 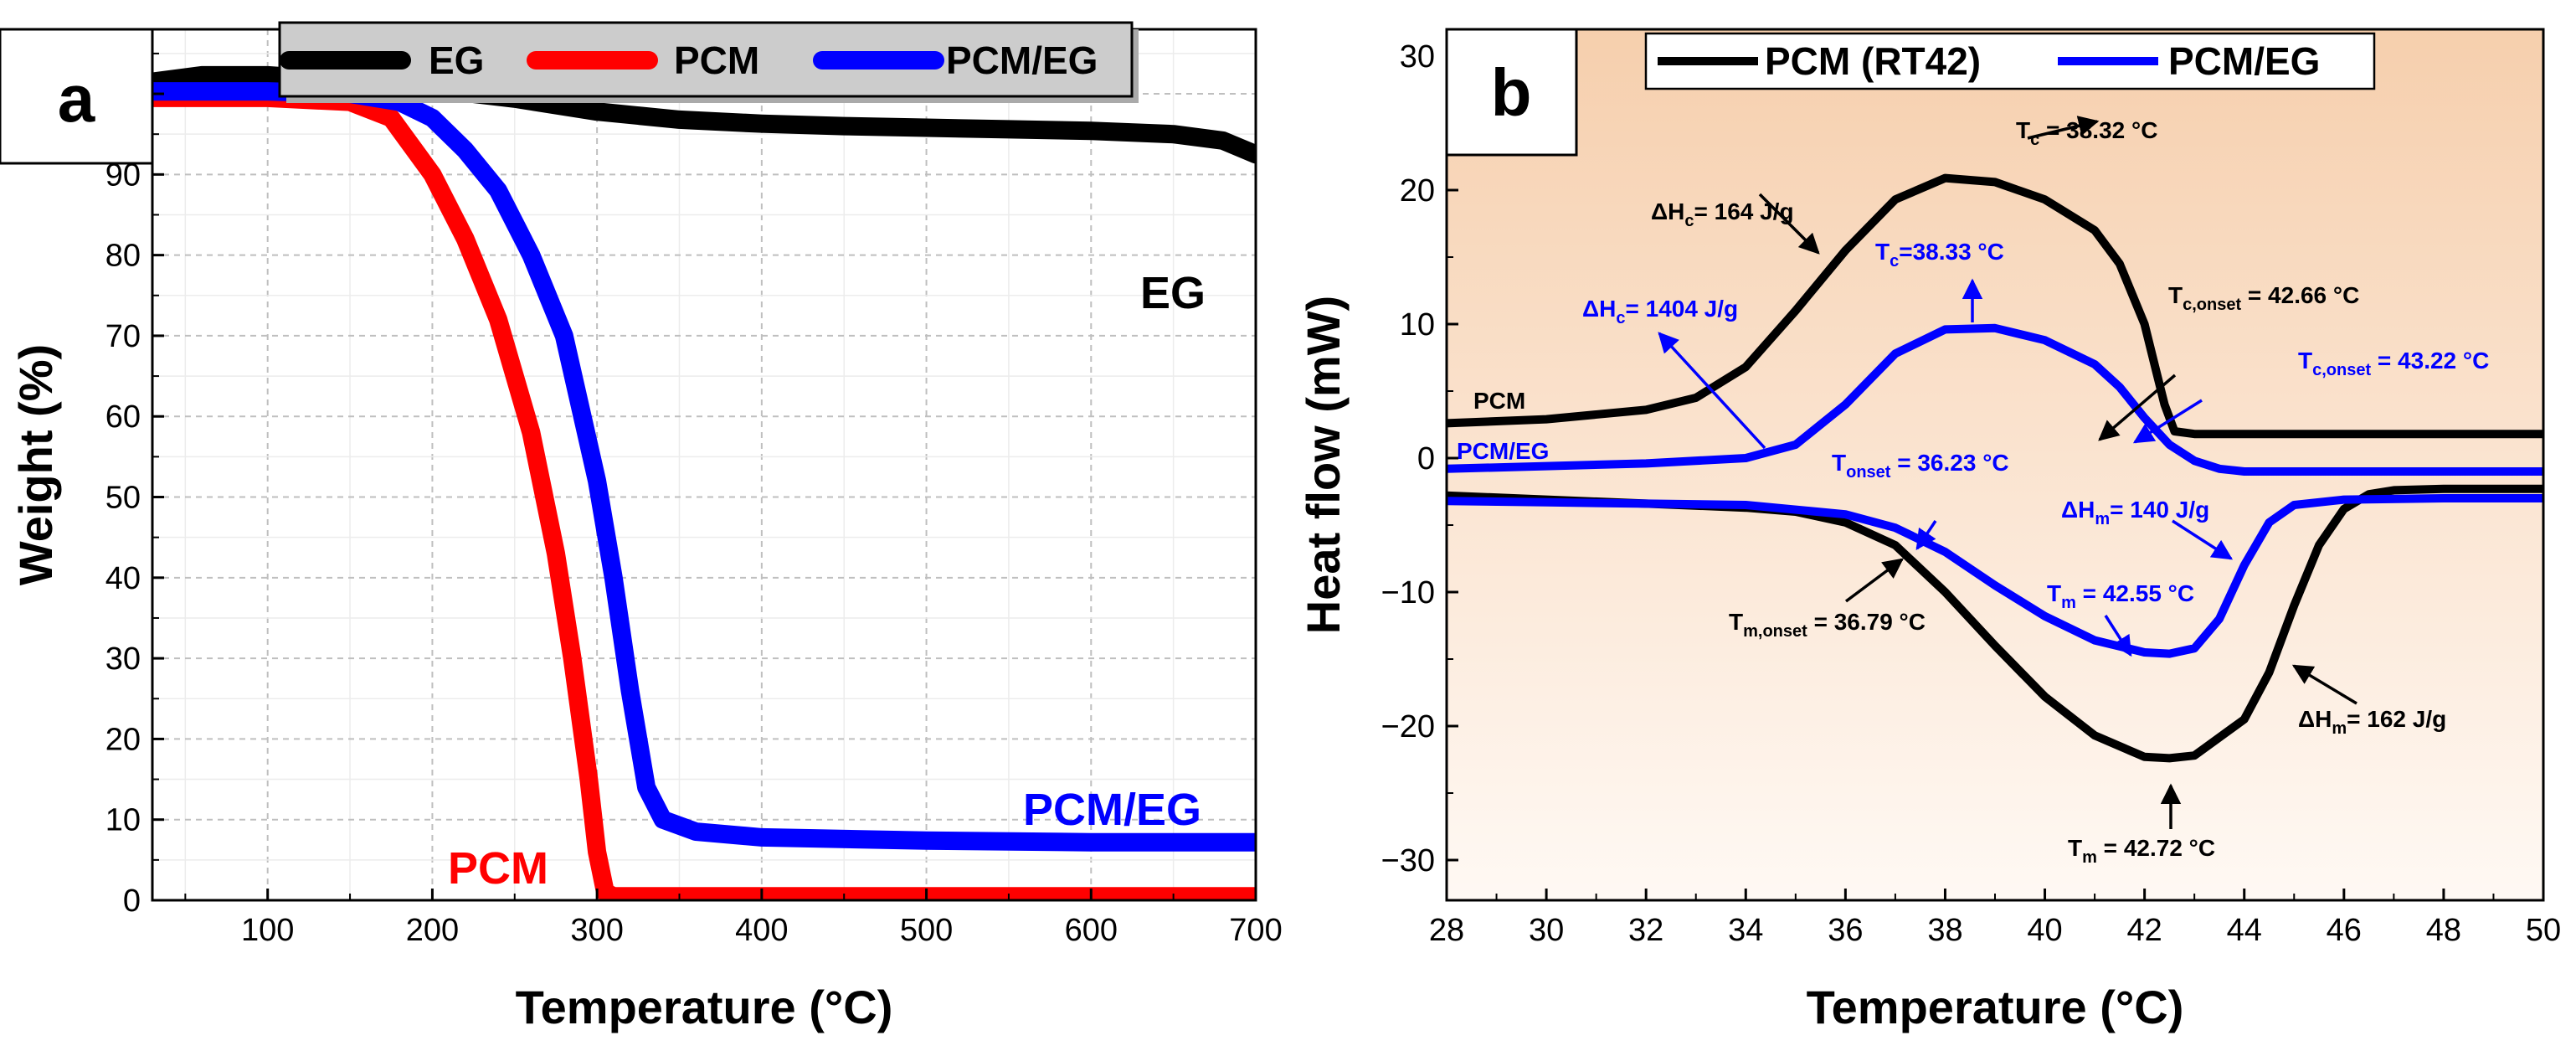 What do you see at coordinates (2144, 930) in the screenshot?
I see `x-tick-label-42: 42` at bounding box center [2144, 930].